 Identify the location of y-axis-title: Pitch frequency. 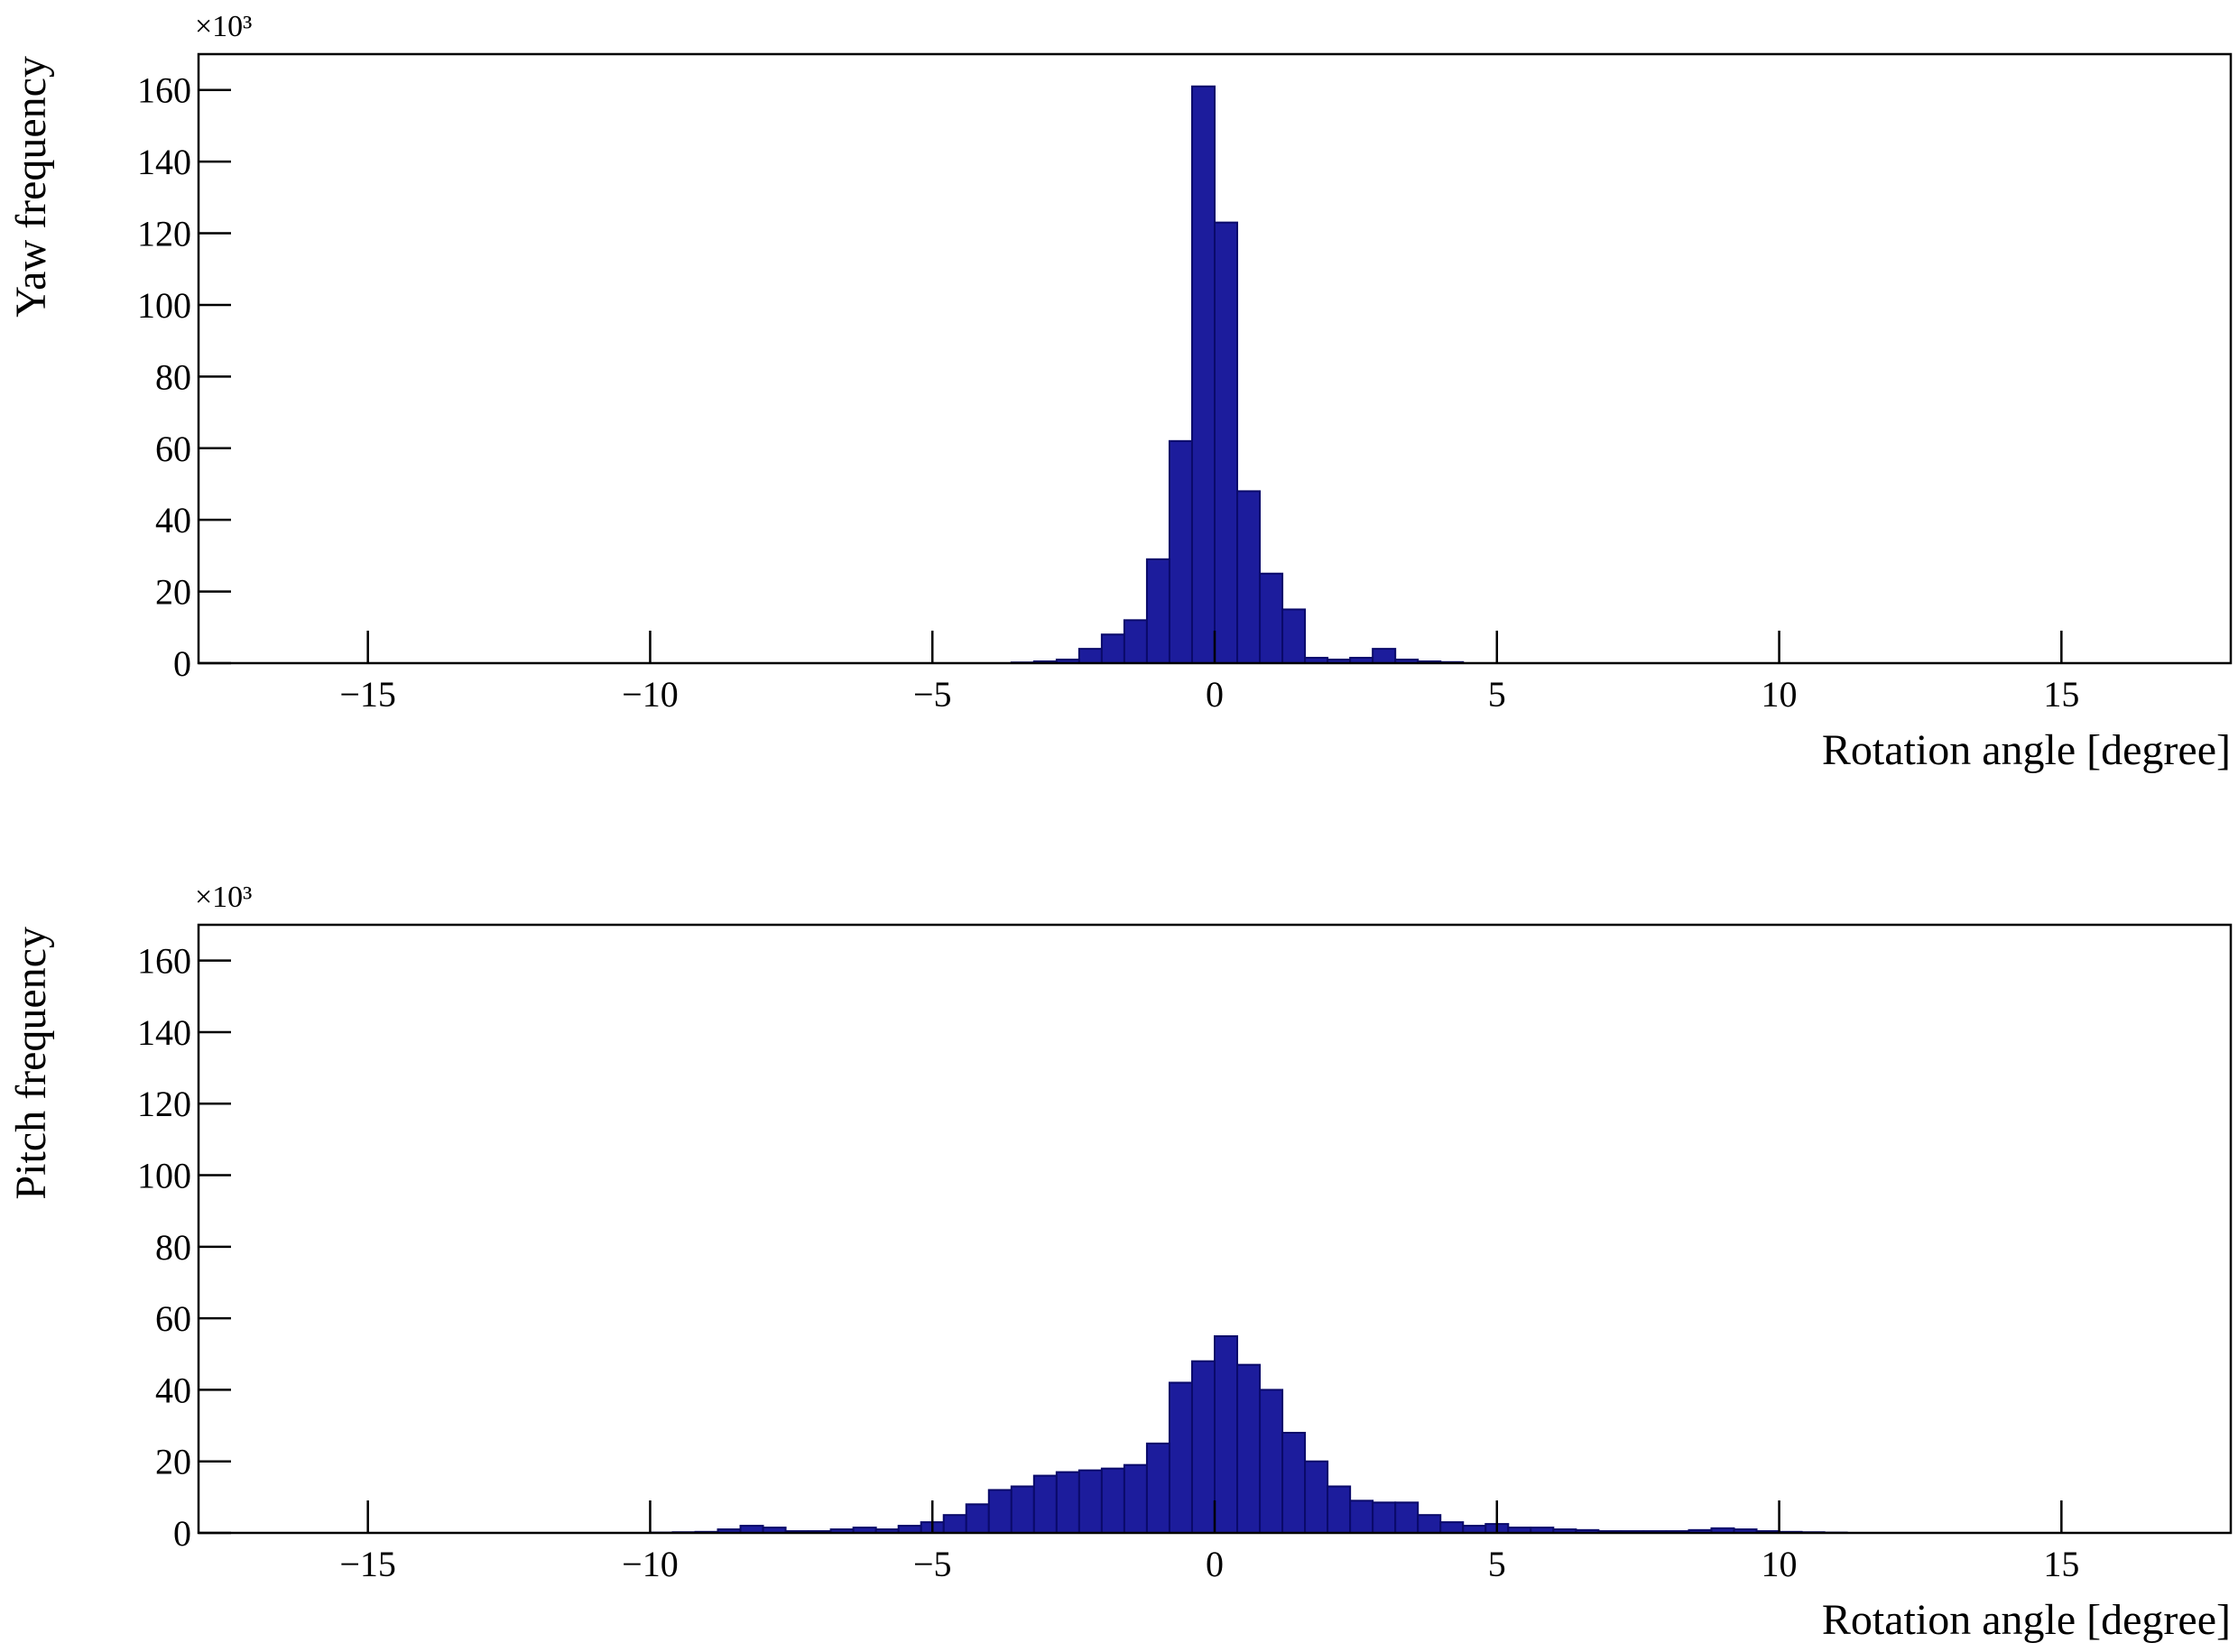
(31, 1063).